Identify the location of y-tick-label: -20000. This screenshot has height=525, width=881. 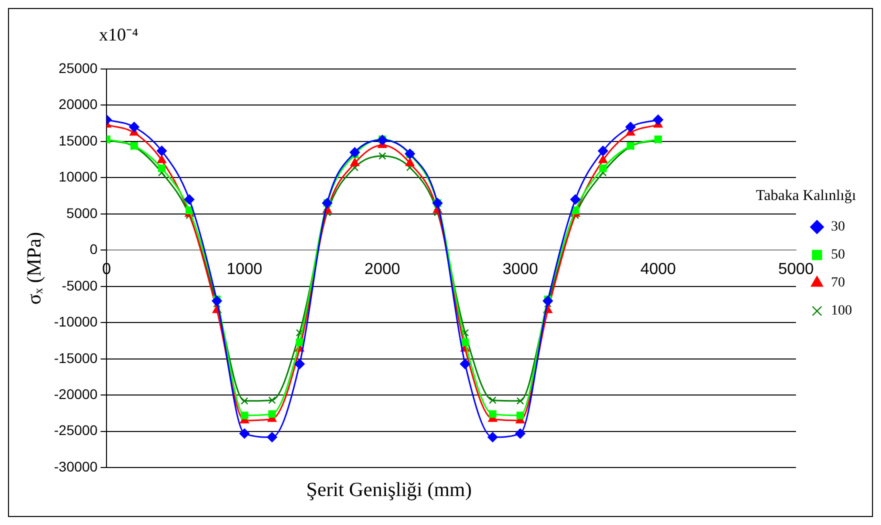
(76, 394).